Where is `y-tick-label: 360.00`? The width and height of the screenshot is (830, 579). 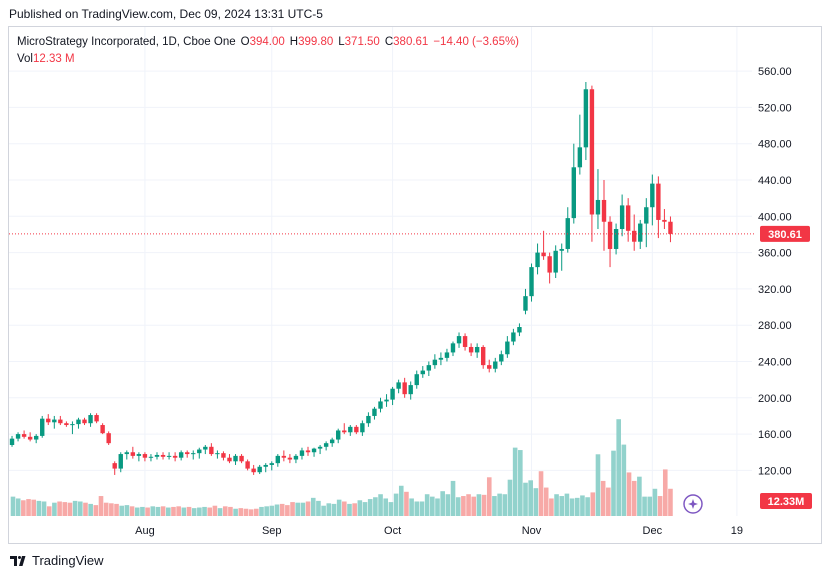
y-tick-label: 360.00 is located at coordinates (775, 254).